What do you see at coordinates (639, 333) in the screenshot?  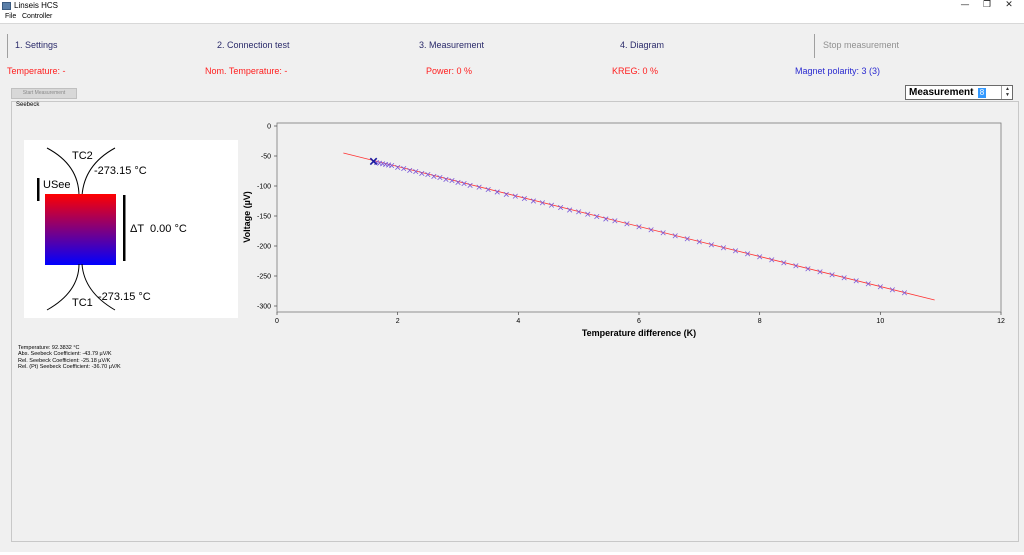 I see `x-axis-label: Temperature difference (K)` at bounding box center [639, 333].